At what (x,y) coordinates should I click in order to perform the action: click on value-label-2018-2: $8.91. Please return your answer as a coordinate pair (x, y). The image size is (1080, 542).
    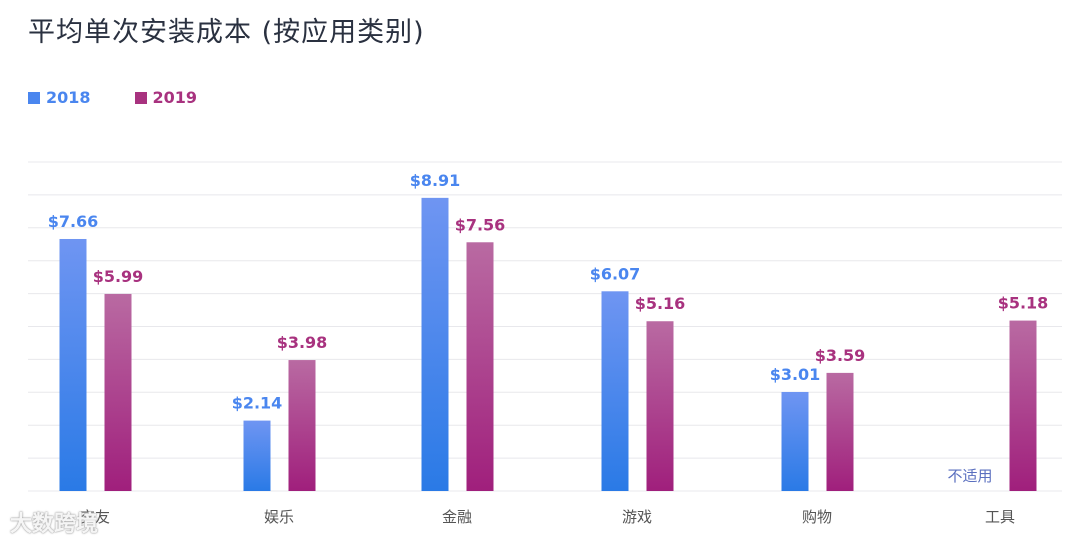
    Looking at the image, I should click on (435, 180).